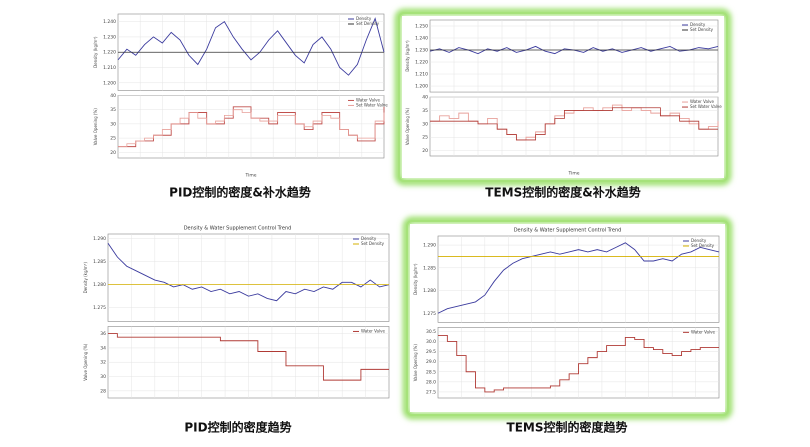 Image resolution: width=810 pixels, height=447 pixels. What do you see at coordinates (237, 427) in the screenshot?
I see `caption: PID控制的密度趋势` at bounding box center [237, 427].